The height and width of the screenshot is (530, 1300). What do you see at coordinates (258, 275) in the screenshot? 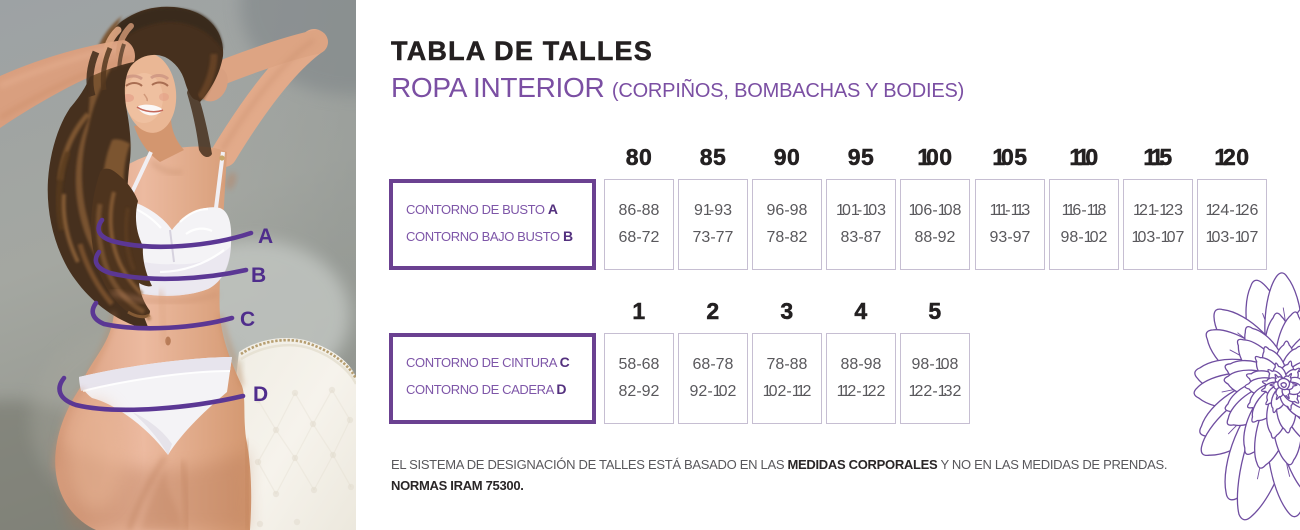
I see `svg-text: B` at bounding box center [258, 275].